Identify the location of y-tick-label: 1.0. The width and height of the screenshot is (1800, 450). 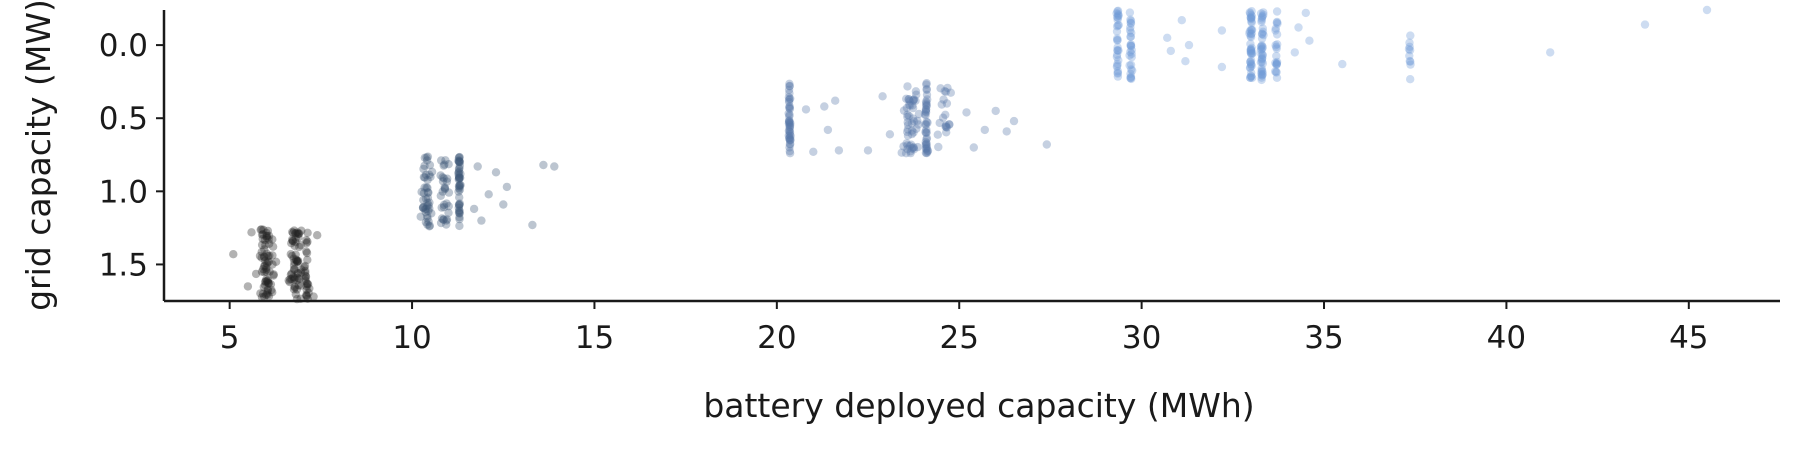
(123, 192).